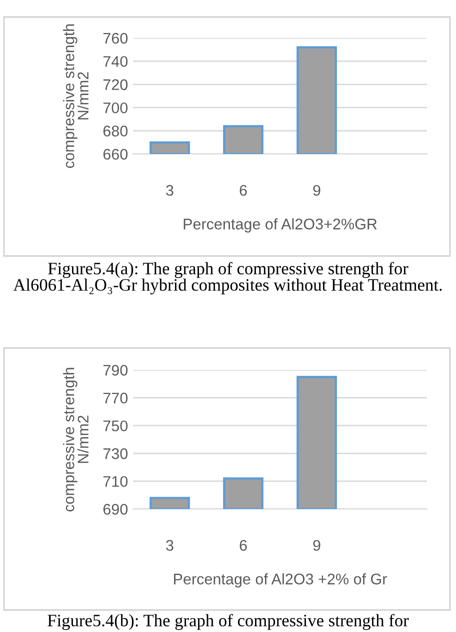  I want to click on y-tick-label: 680, so click(115, 131).